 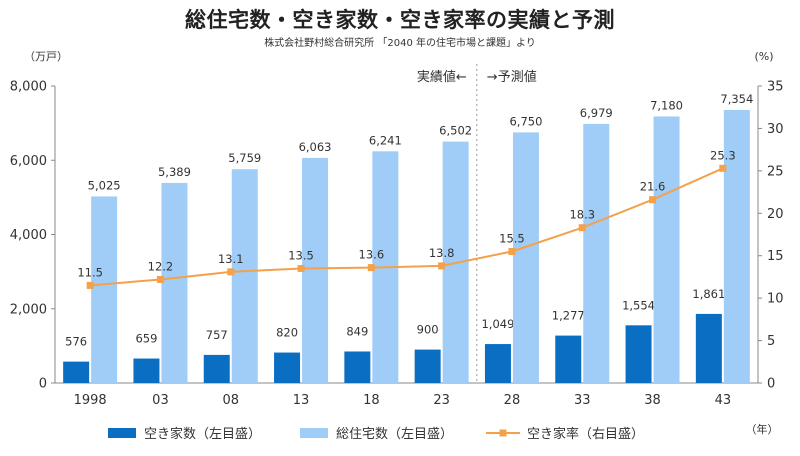 I want to click on total-value-label: 5,759, so click(x=244, y=158).